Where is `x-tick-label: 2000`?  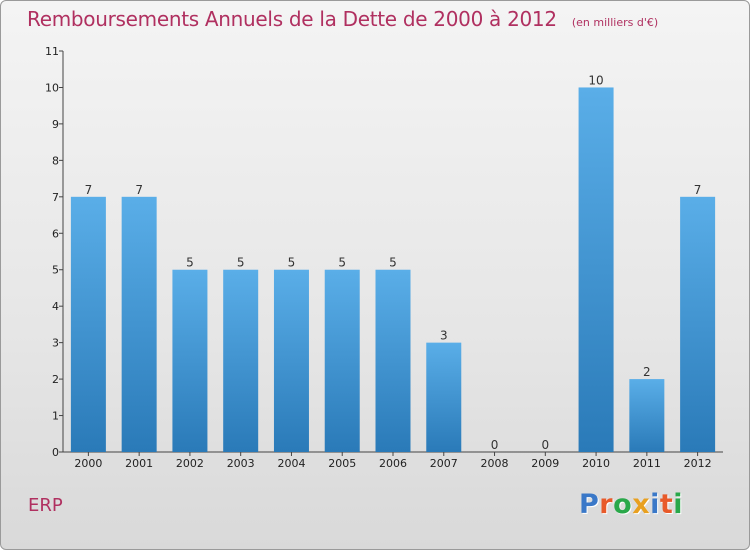
x-tick-label: 2000 is located at coordinates (88, 463).